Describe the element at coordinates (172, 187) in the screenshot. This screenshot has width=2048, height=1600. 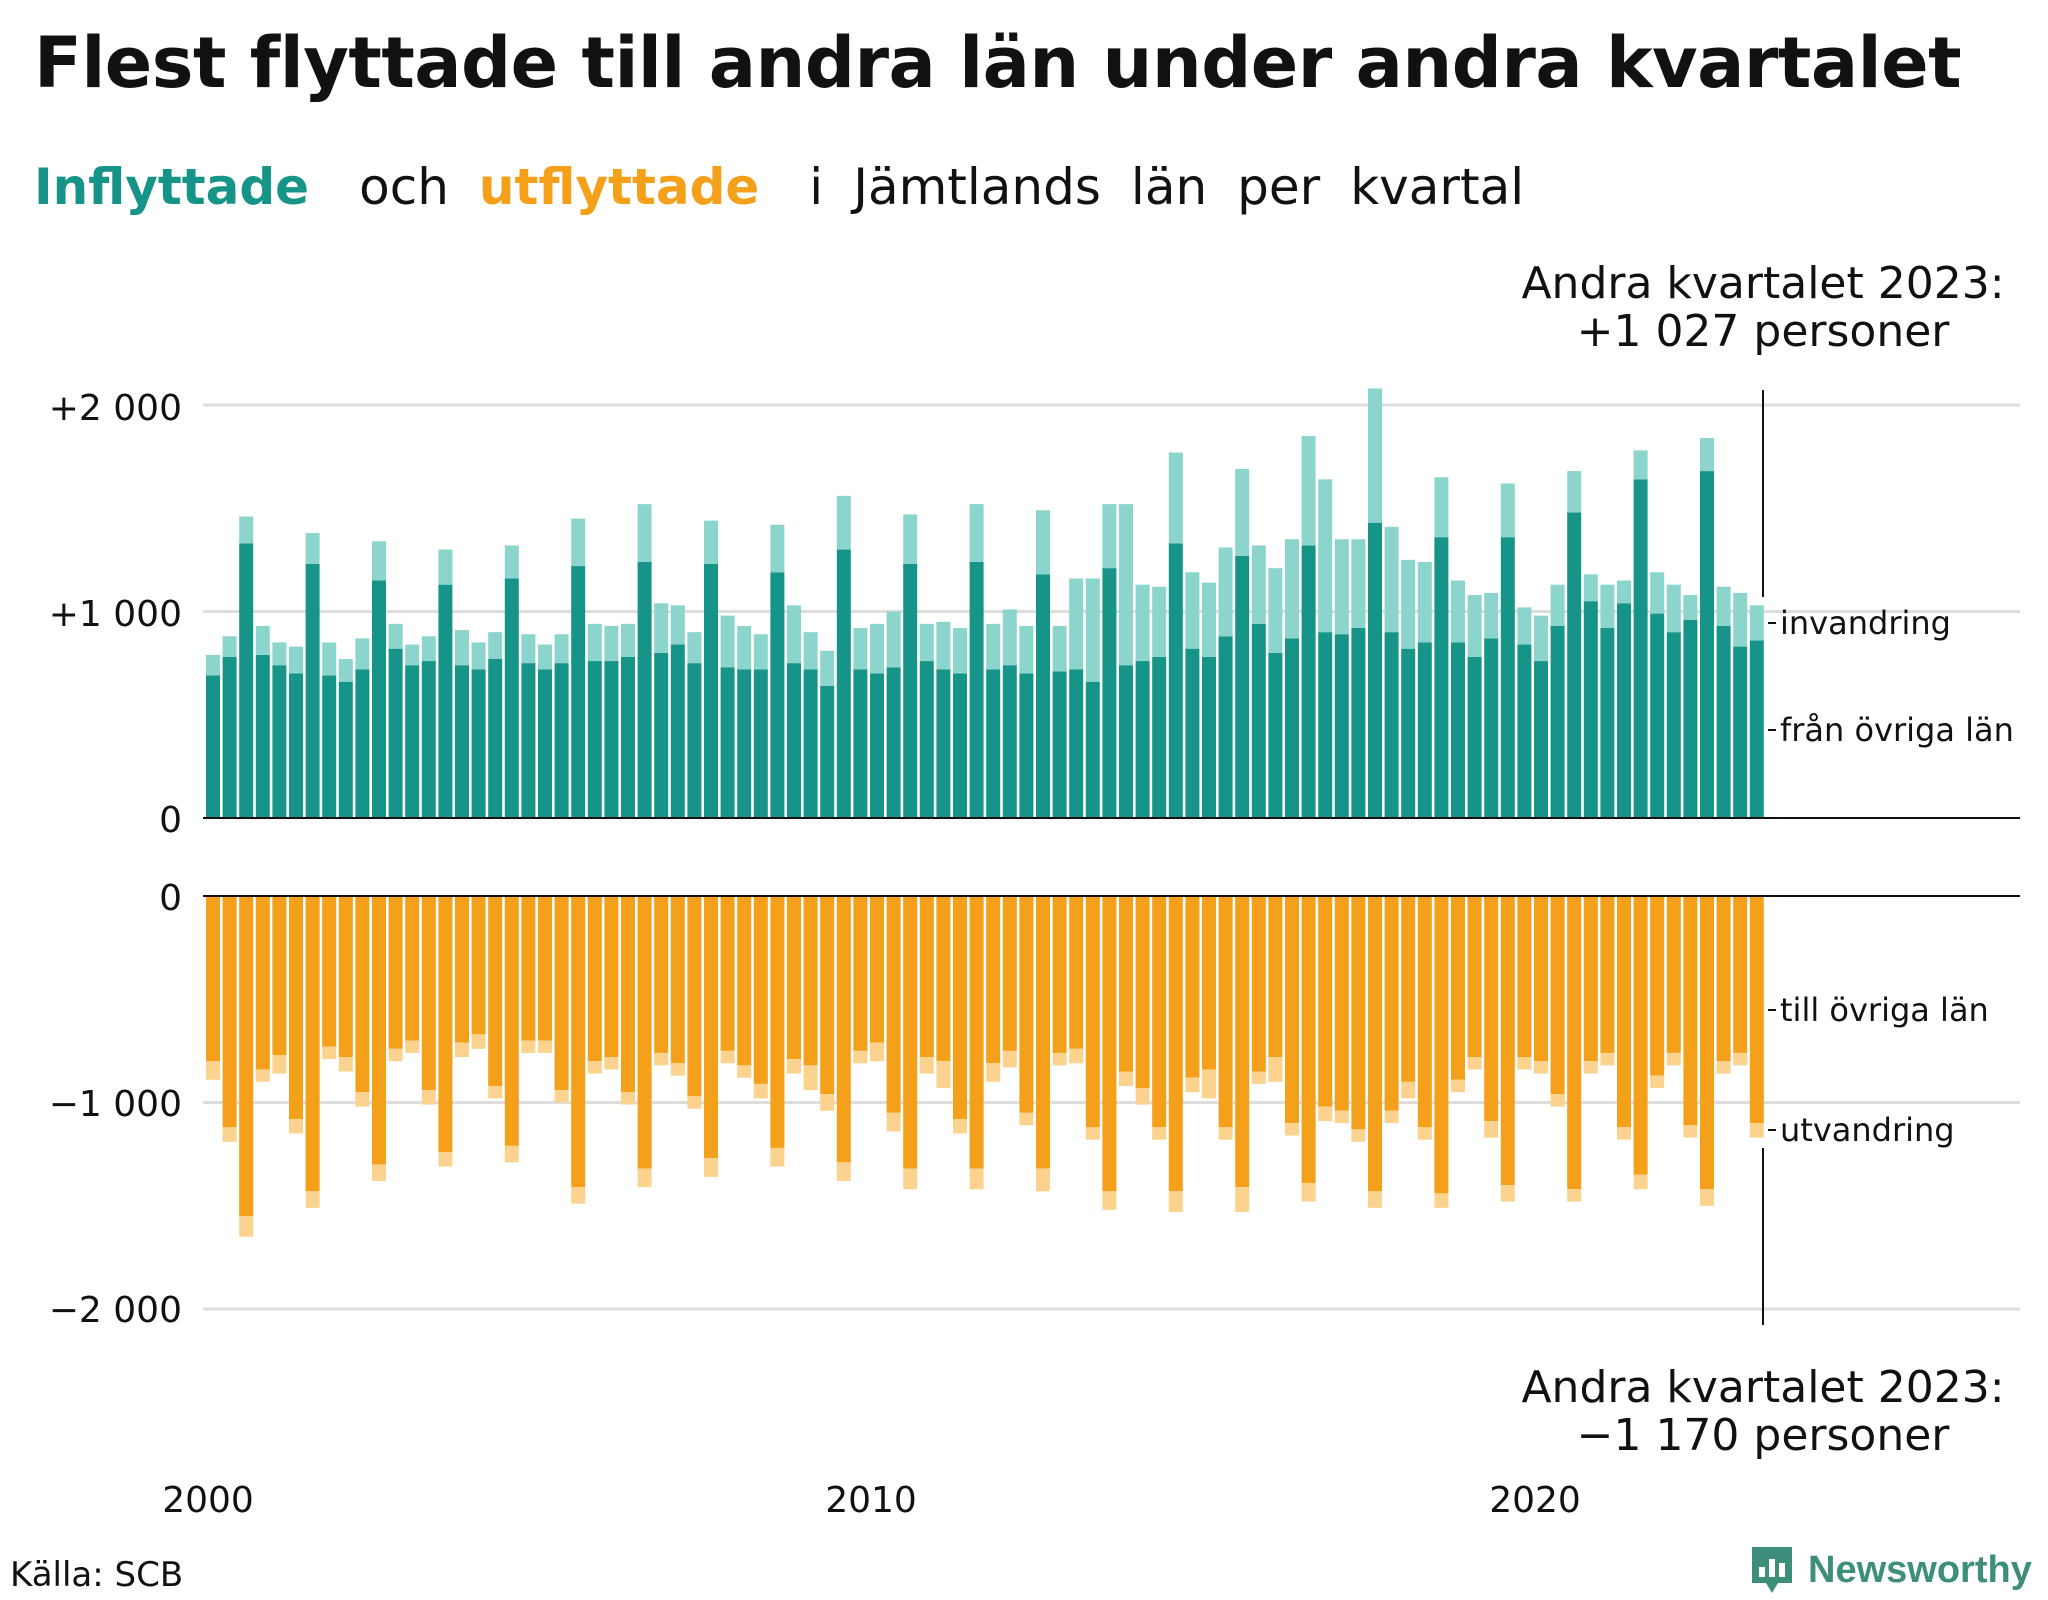
I see `subtitle-inflyttade: Inflyttade` at that location.